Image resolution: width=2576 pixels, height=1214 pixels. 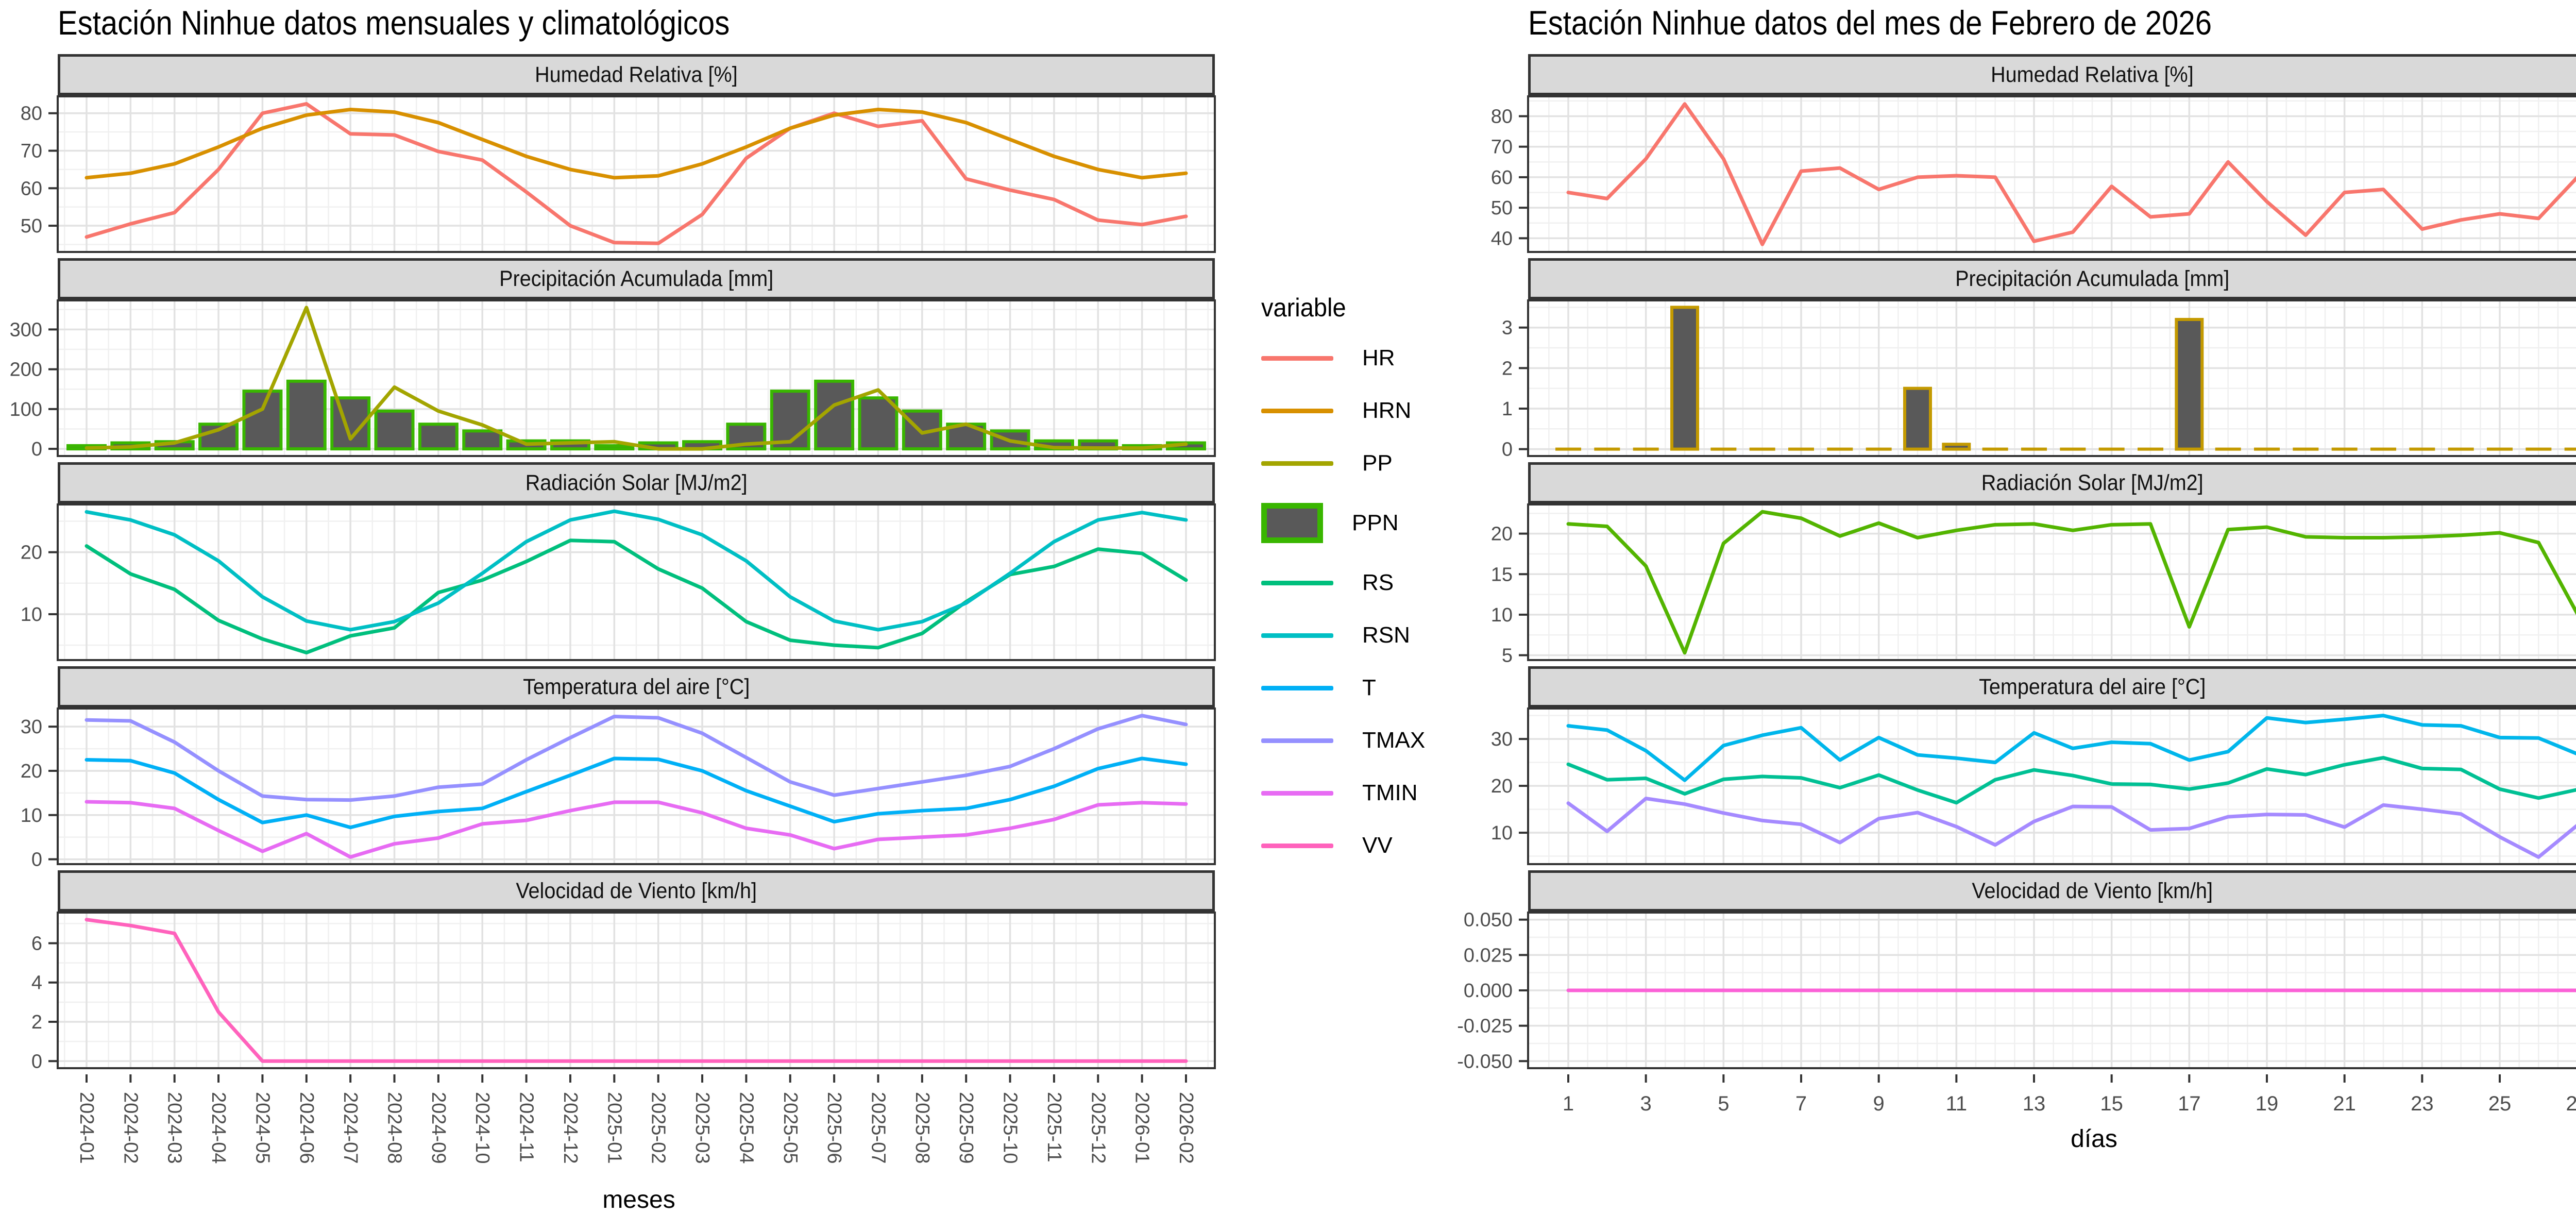 What do you see at coordinates (1338, 583) in the screenshot?
I see `legend-entry-rs: RS` at bounding box center [1338, 583].